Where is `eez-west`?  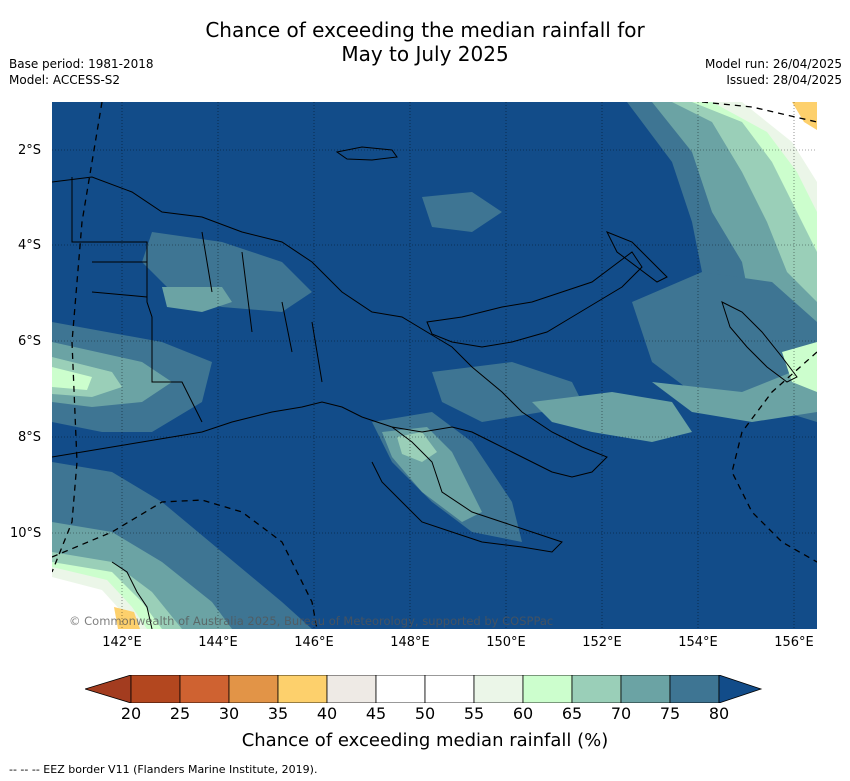
eez-west is located at coordinates (77, 337).